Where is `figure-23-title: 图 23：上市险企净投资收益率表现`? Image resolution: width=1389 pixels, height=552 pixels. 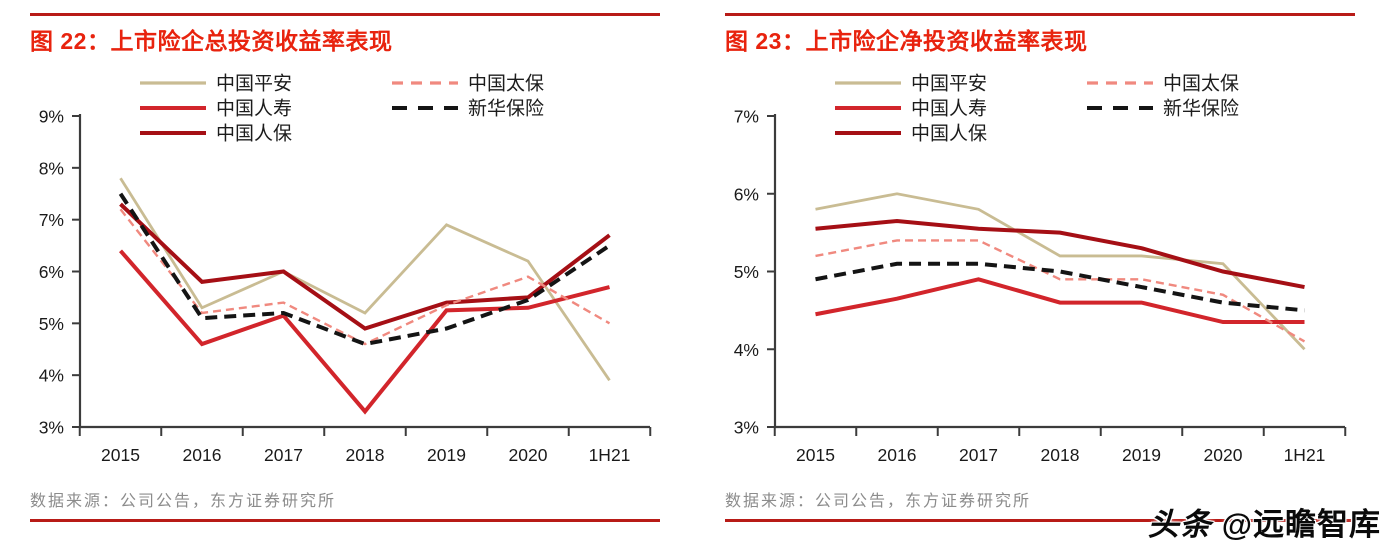 figure-23-title: 图 23：上市险企净投资收益率表现 is located at coordinates (906, 41).